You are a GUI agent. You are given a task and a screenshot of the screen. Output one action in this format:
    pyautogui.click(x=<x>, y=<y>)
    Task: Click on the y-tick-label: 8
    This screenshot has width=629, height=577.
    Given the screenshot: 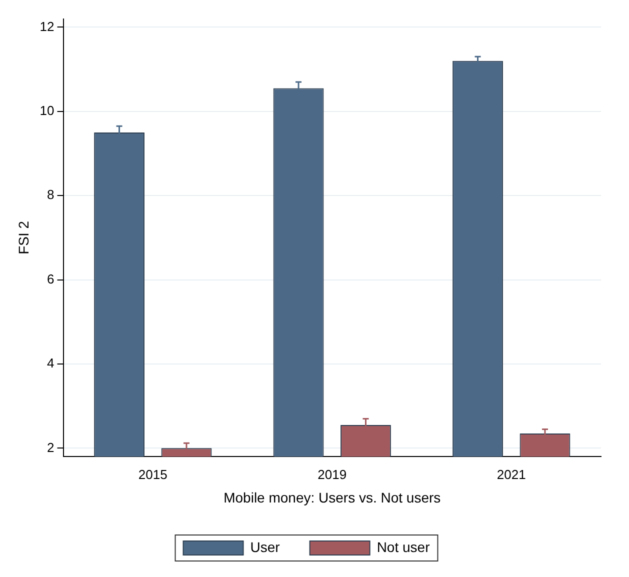 What is the action you would take?
    pyautogui.click(x=50, y=194)
    